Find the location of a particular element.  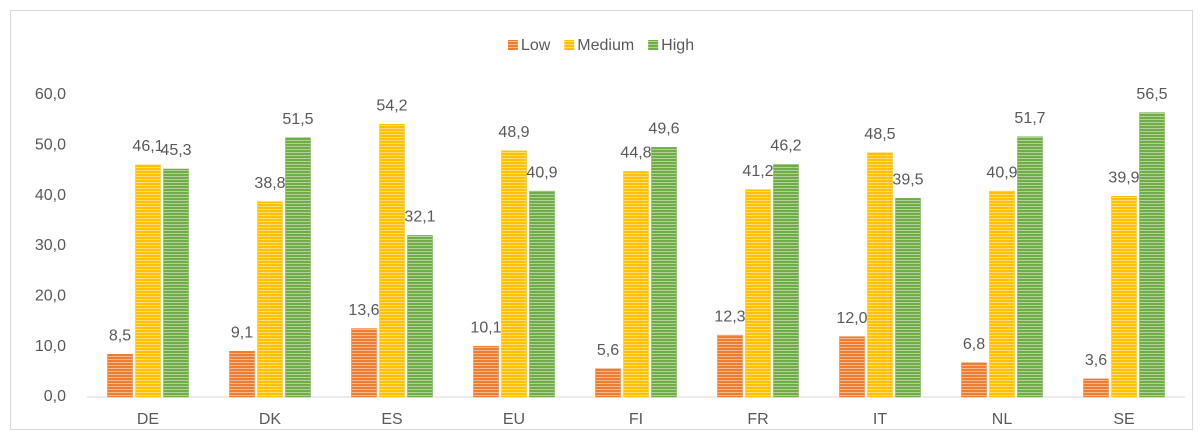

value-label: 3,6 is located at coordinates (1096, 360).